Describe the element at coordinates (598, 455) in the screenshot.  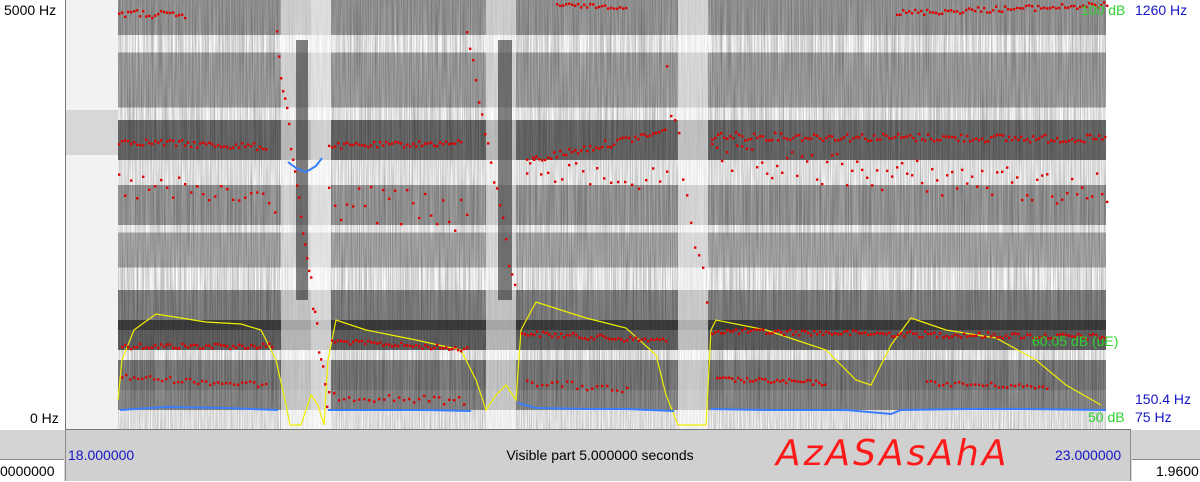
I see `visible-time-bar` at that location.